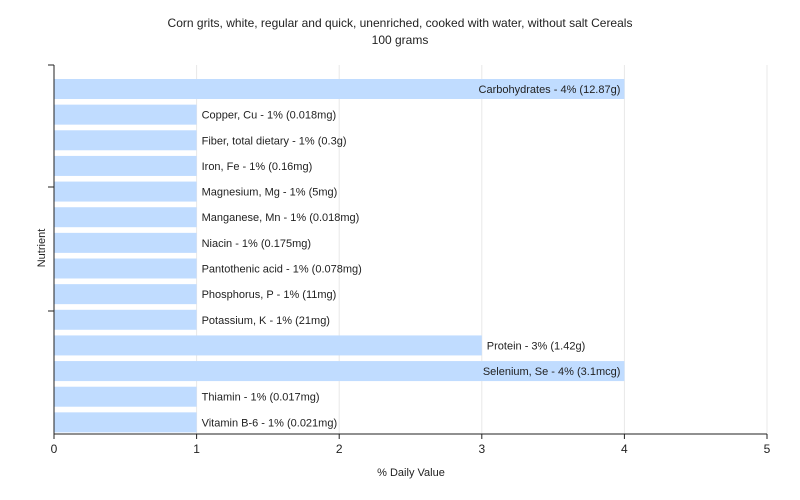 This screenshot has height=500, width=800. I want to click on chart-subtitle: 100 grams, so click(400, 40).